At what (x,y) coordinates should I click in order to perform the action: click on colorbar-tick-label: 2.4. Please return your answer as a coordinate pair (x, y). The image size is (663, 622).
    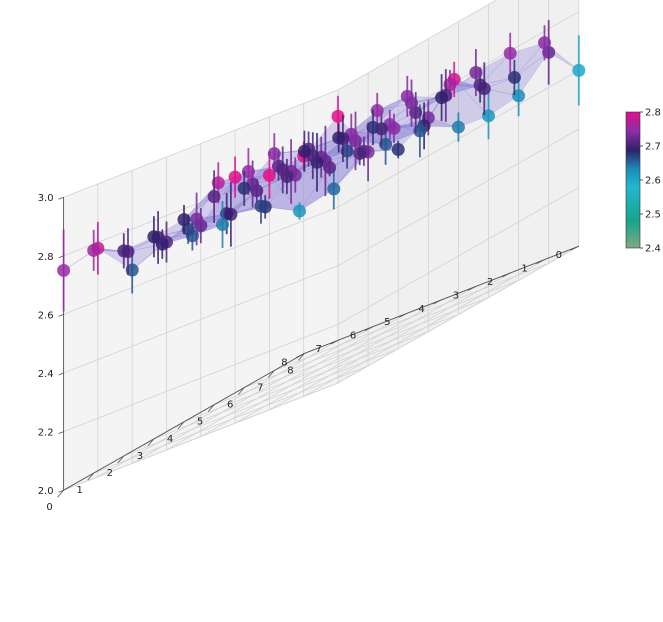
    Looking at the image, I should click on (653, 249).